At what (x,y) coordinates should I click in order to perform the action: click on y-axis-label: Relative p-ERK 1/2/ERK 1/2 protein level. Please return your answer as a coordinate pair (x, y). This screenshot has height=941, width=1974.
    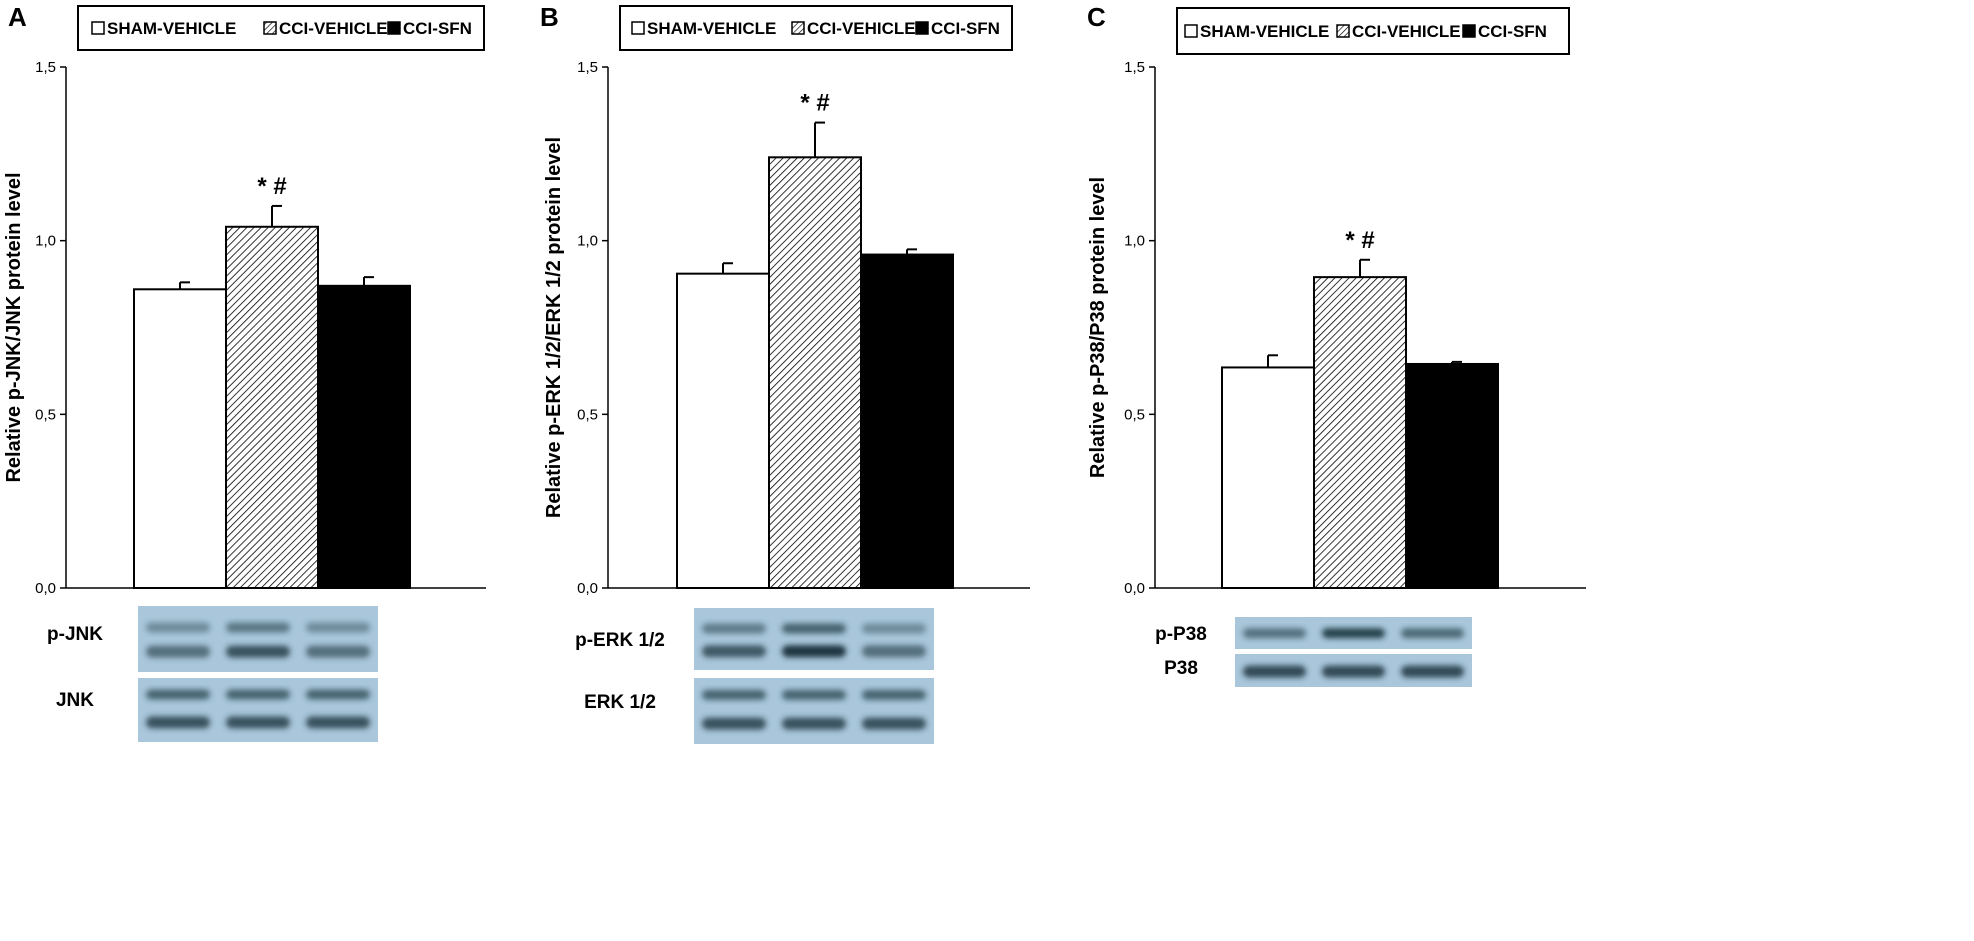
    Looking at the image, I should click on (554, 327).